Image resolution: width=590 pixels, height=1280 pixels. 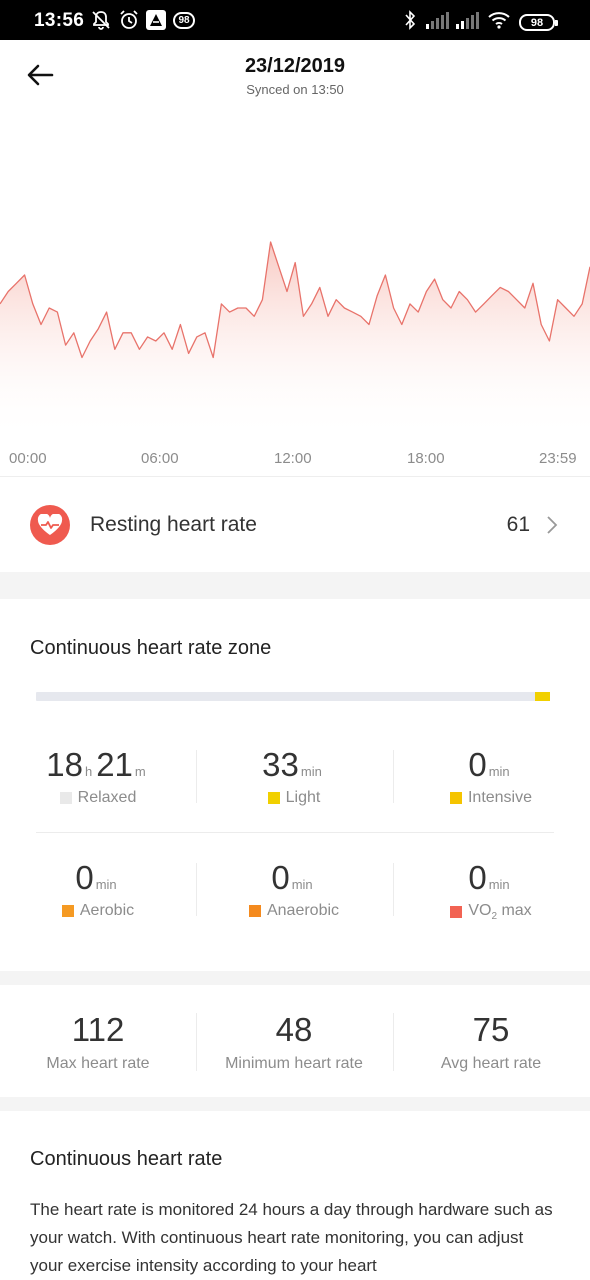 What do you see at coordinates (295, 66) in the screenshot?
I see `page-title: 23/12/2019` at bounding box center [295, 66].